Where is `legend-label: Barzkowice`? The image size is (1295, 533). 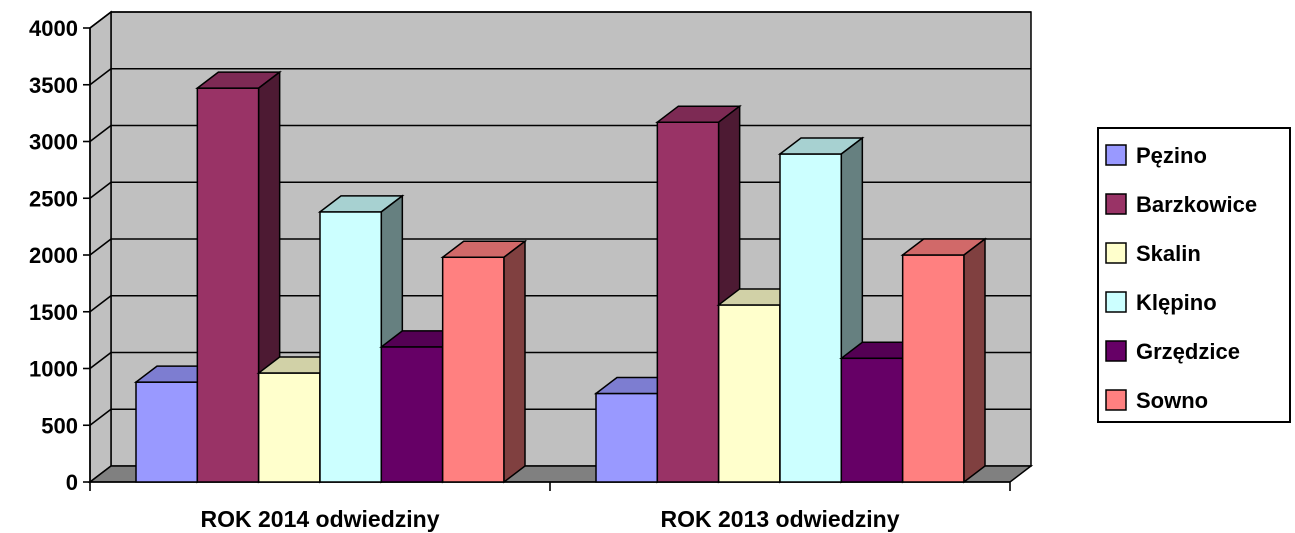 legend-label: Barzkowice is located at coordinates (1196, 204).